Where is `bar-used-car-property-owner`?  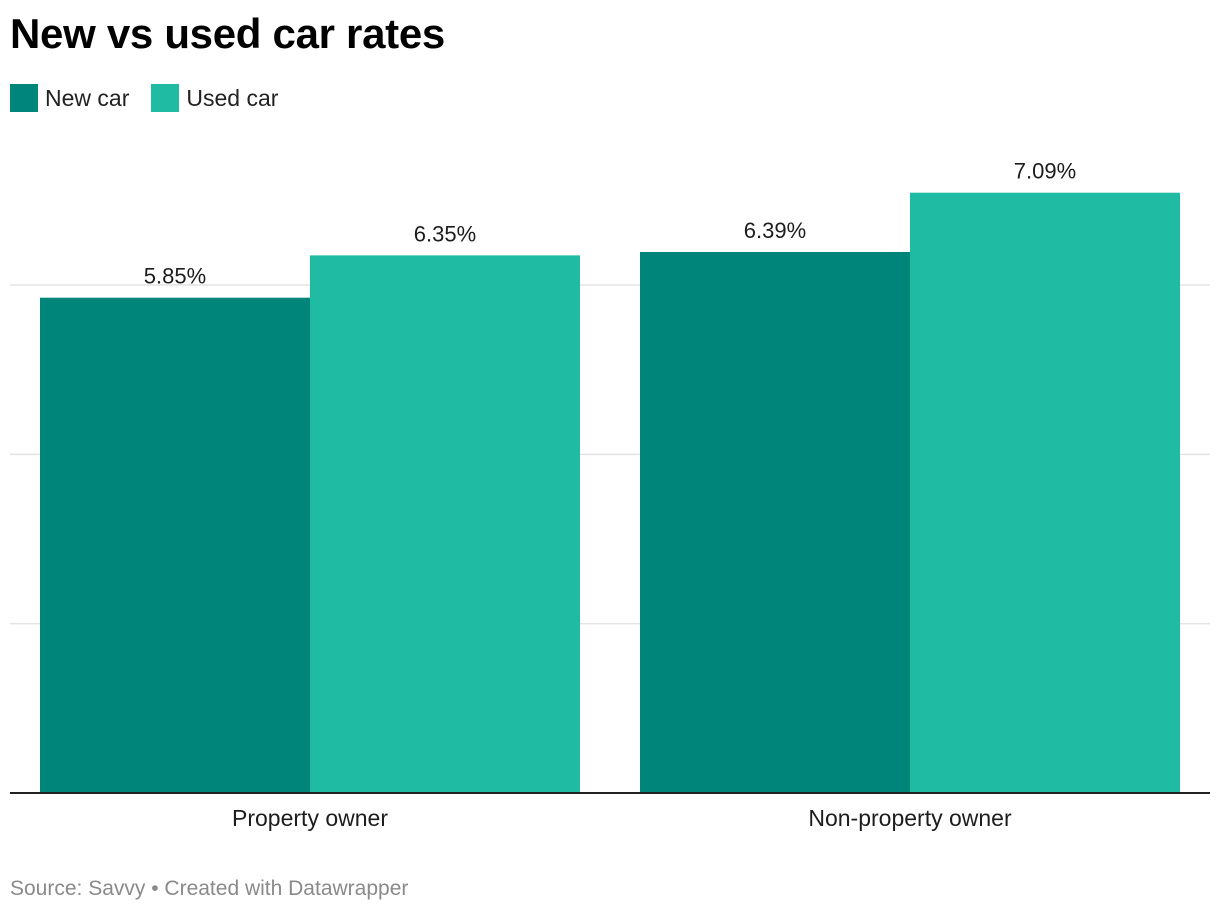
bar-used-car-property-owner is located at coordinates (445, 524).